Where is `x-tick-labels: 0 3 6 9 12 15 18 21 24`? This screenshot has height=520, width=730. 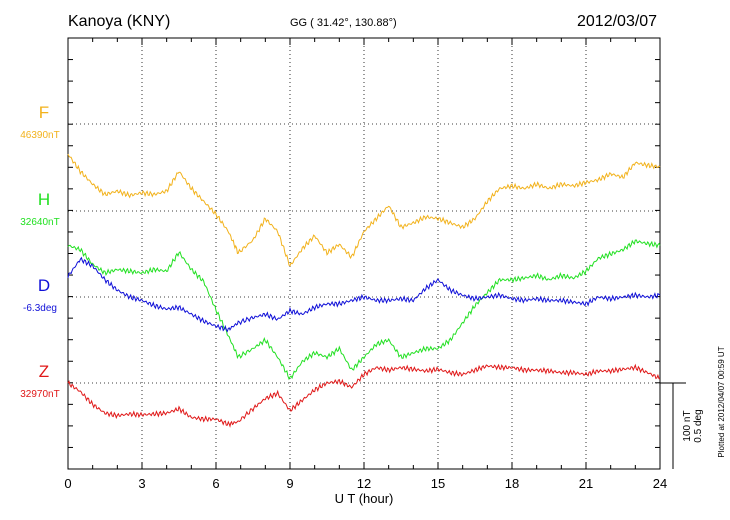 x-tick-labels: 0 3 6 9 12 15 18 21 24 is located at coordinates (365, 483).